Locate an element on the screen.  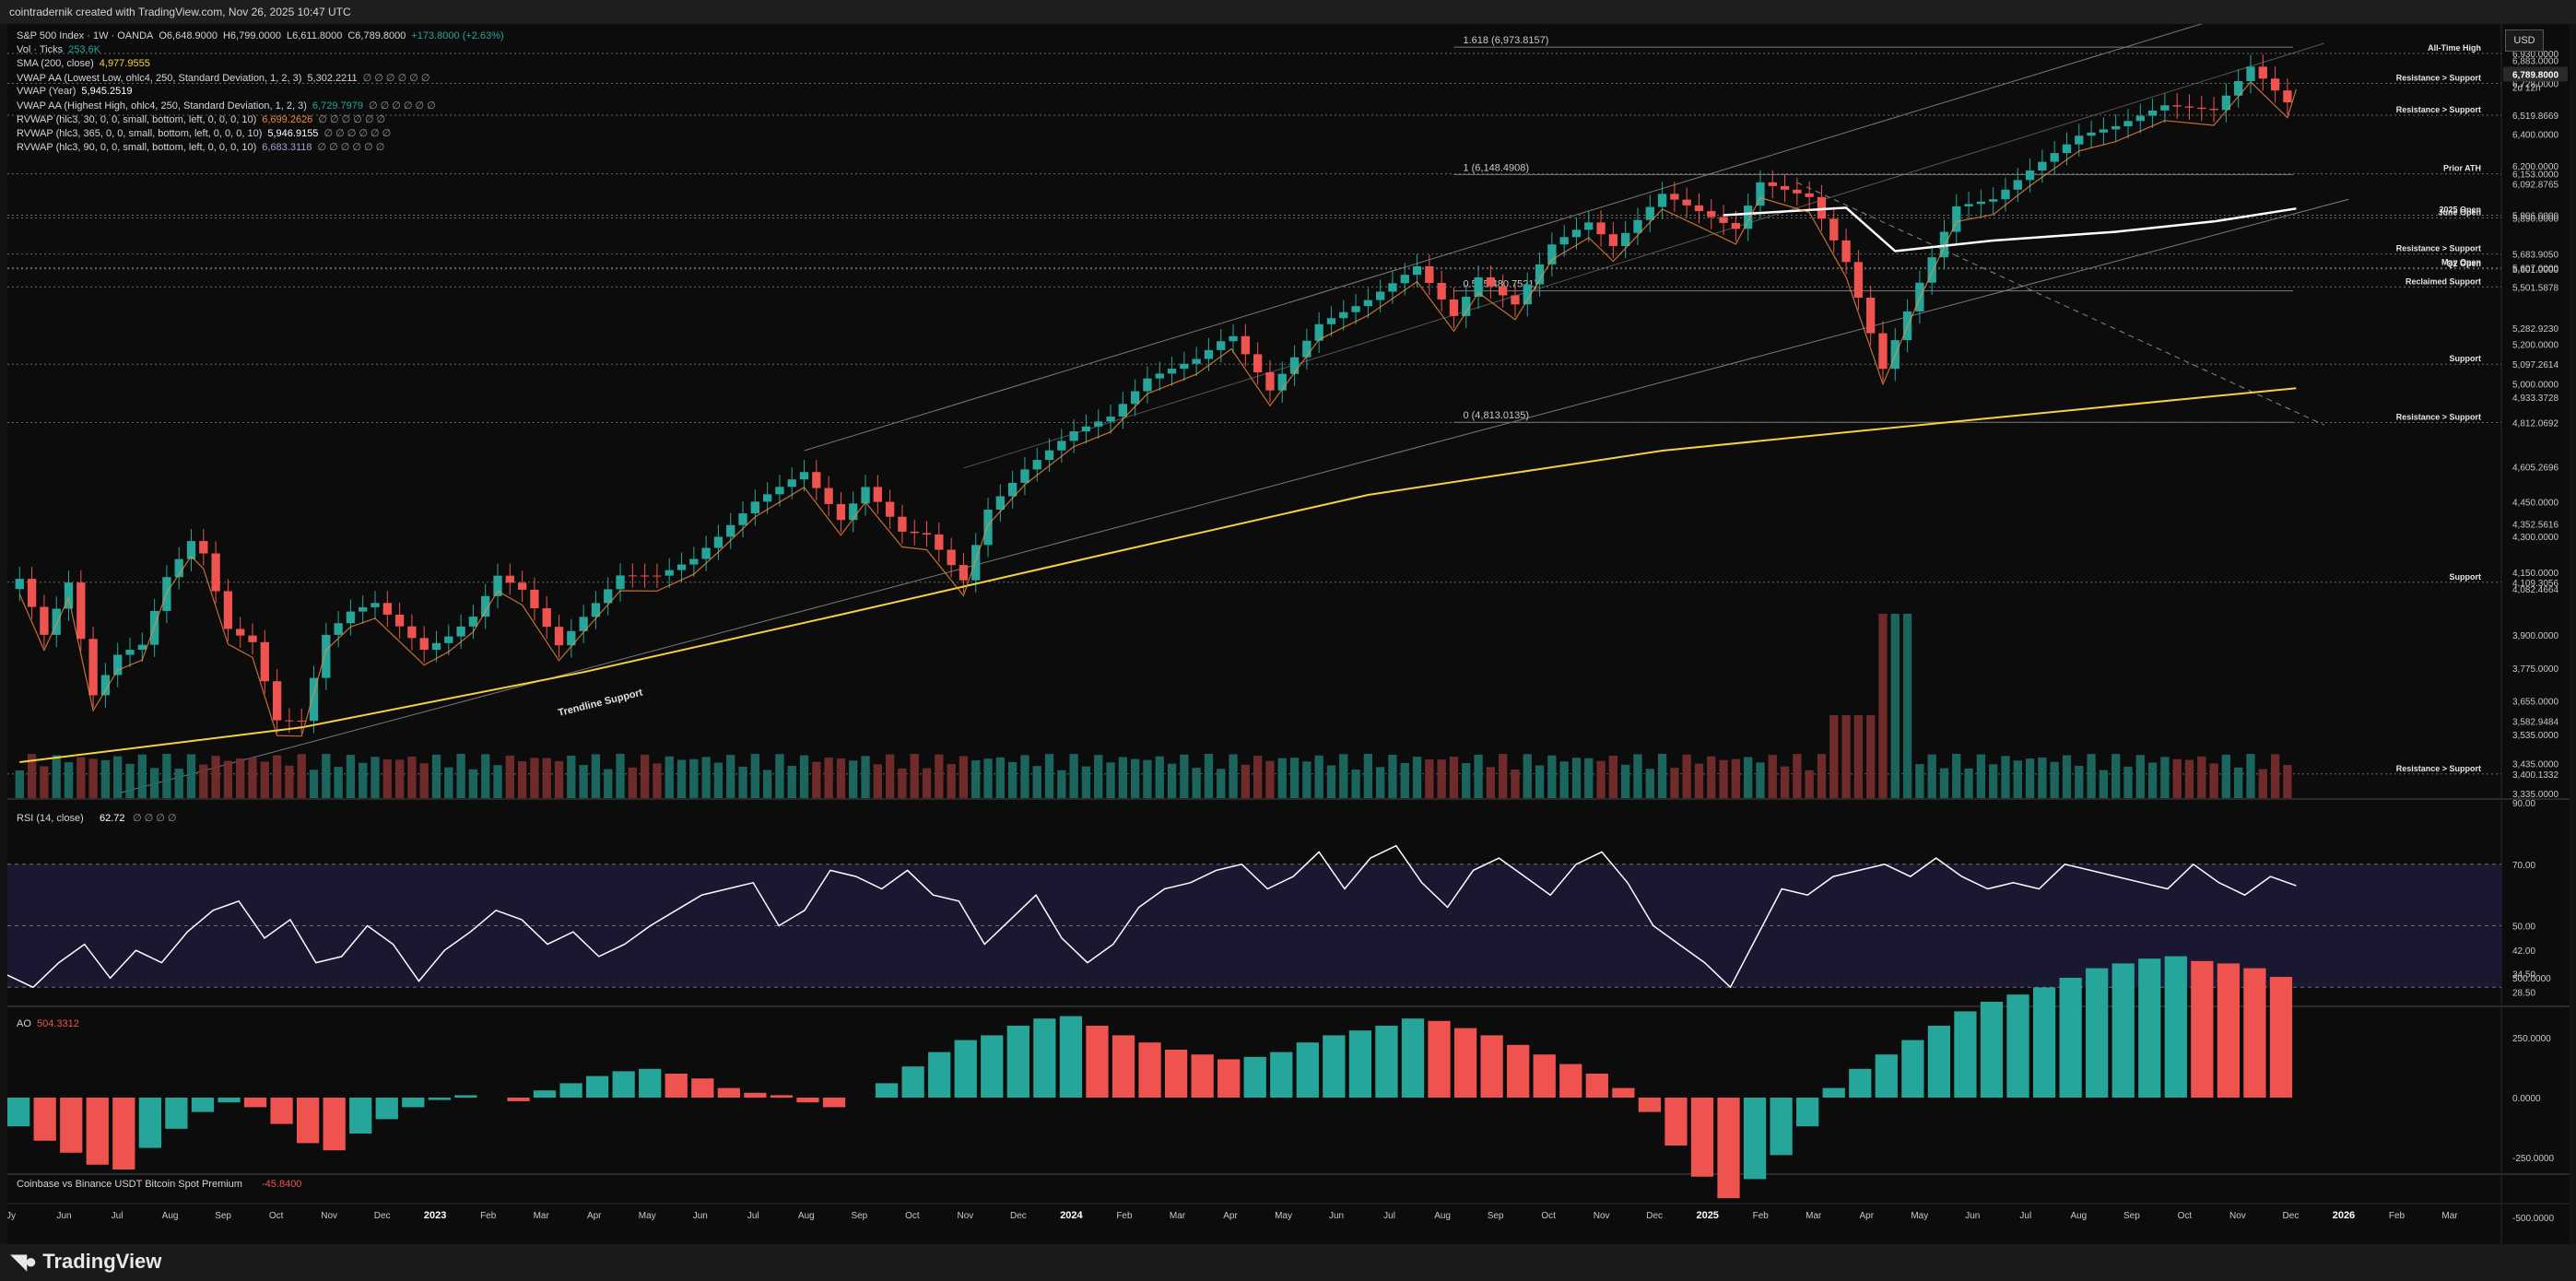
sr-level-label: Support is located at coordinates (2466, 577).